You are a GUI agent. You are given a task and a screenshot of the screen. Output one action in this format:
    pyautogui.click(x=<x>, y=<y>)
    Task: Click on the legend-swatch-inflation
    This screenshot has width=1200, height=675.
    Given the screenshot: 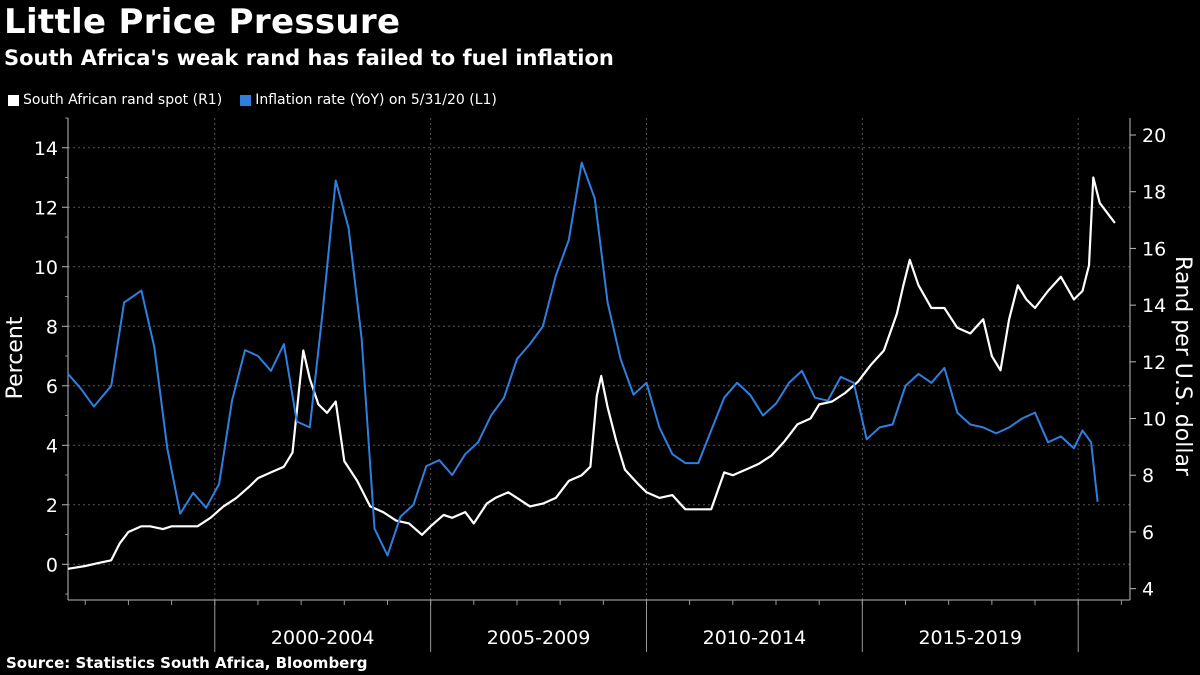 What is the action you would take?
    pyautogui.click(x=246, y=100)
    